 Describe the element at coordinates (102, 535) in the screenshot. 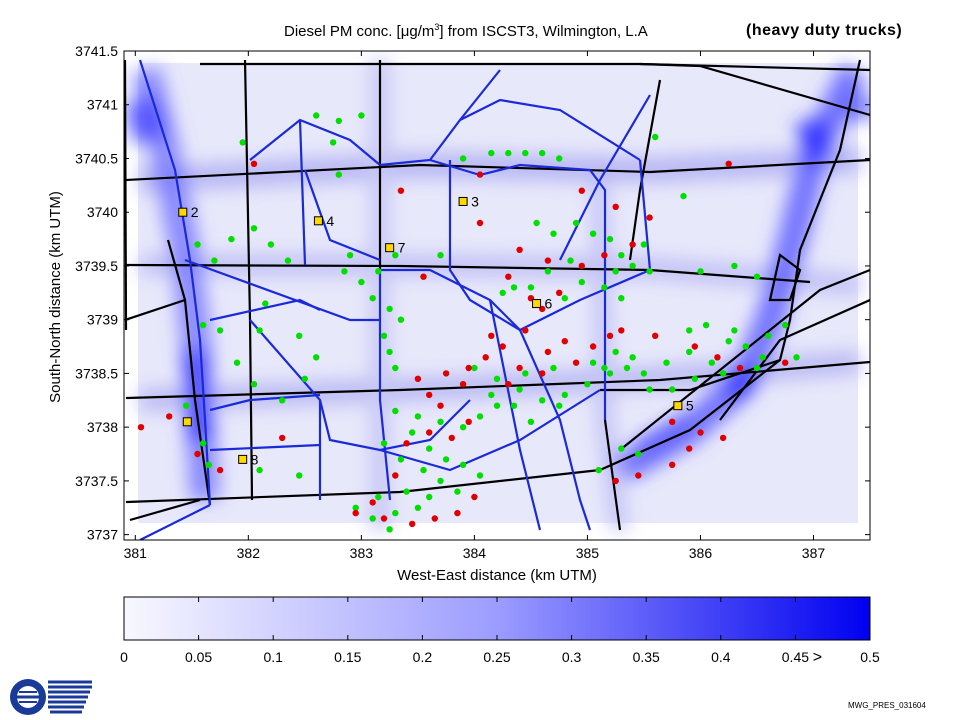

I see `y-tick-label: 3737` at that location.